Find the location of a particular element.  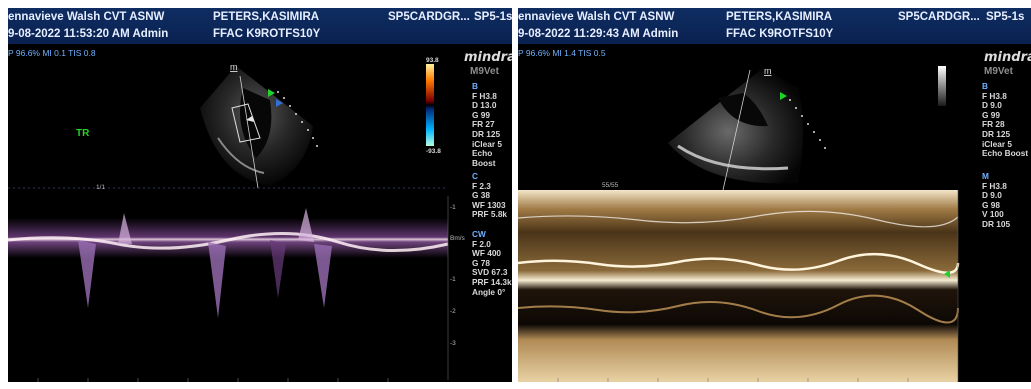

baseline-label: Bm/s is located at coordinates (457, 238).